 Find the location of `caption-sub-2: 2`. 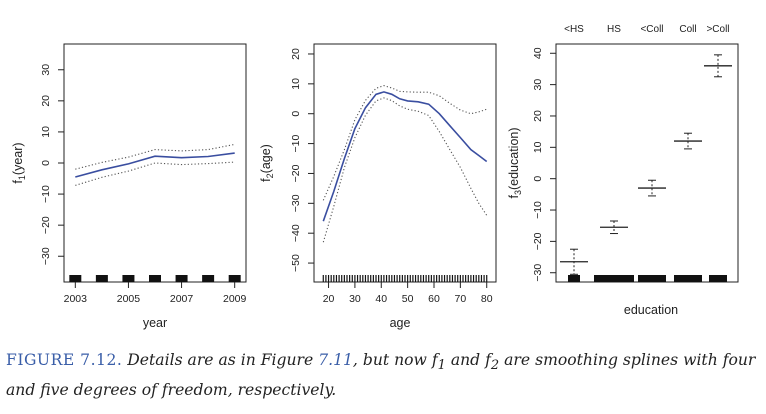

caption-sub-2: 2 is located at coordinates (495, 366).